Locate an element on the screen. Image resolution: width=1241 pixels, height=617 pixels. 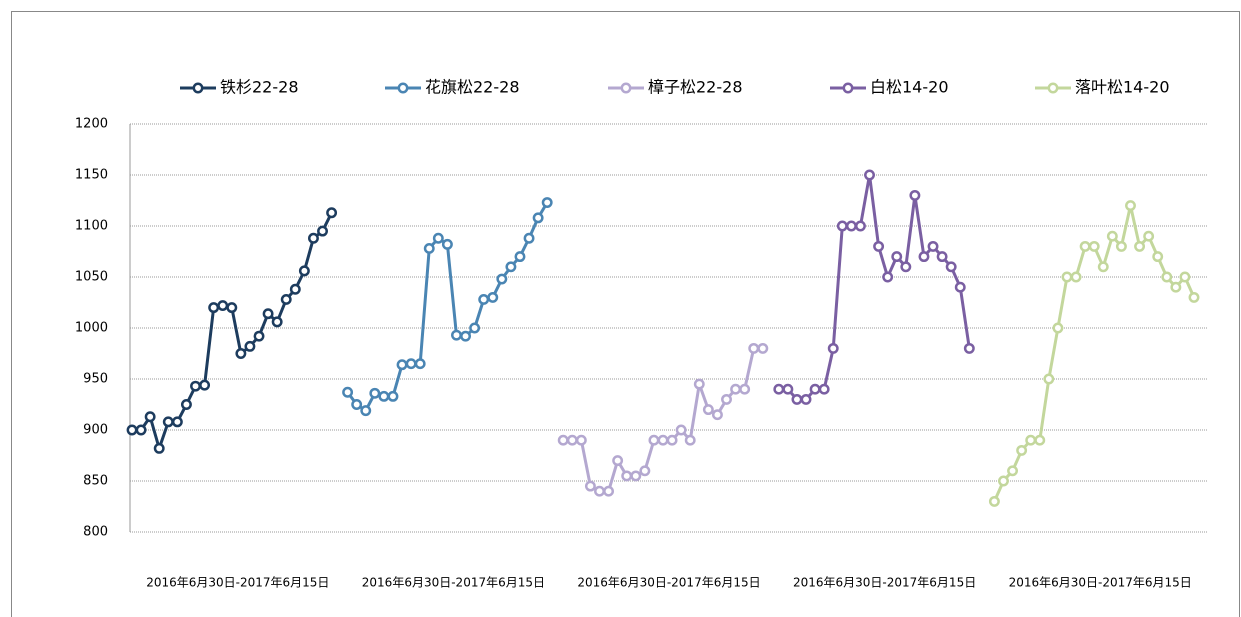
legend-label: 花旗松22-28 is located at coordinates (472, 87).